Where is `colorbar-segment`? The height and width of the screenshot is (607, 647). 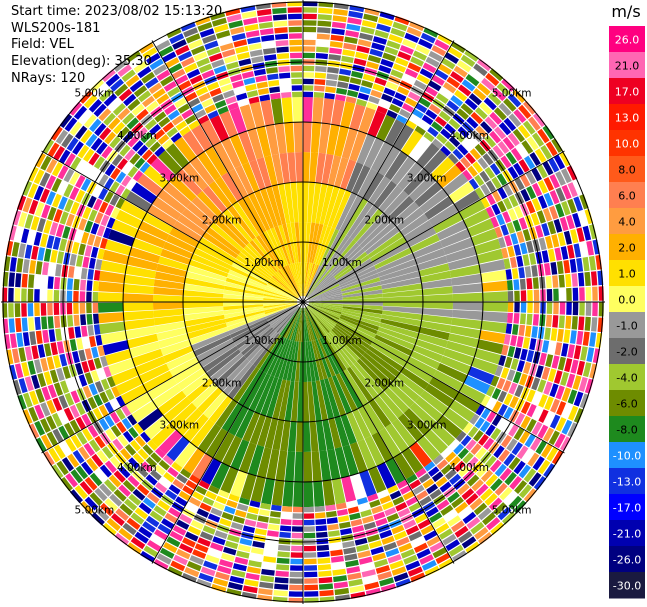 colorbar-segment is located at coordinates (627, 351).